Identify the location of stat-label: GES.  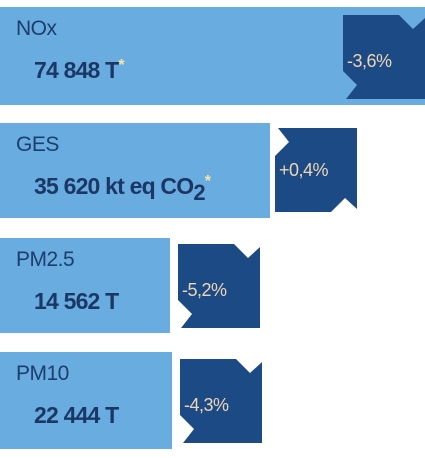
(37, 144).